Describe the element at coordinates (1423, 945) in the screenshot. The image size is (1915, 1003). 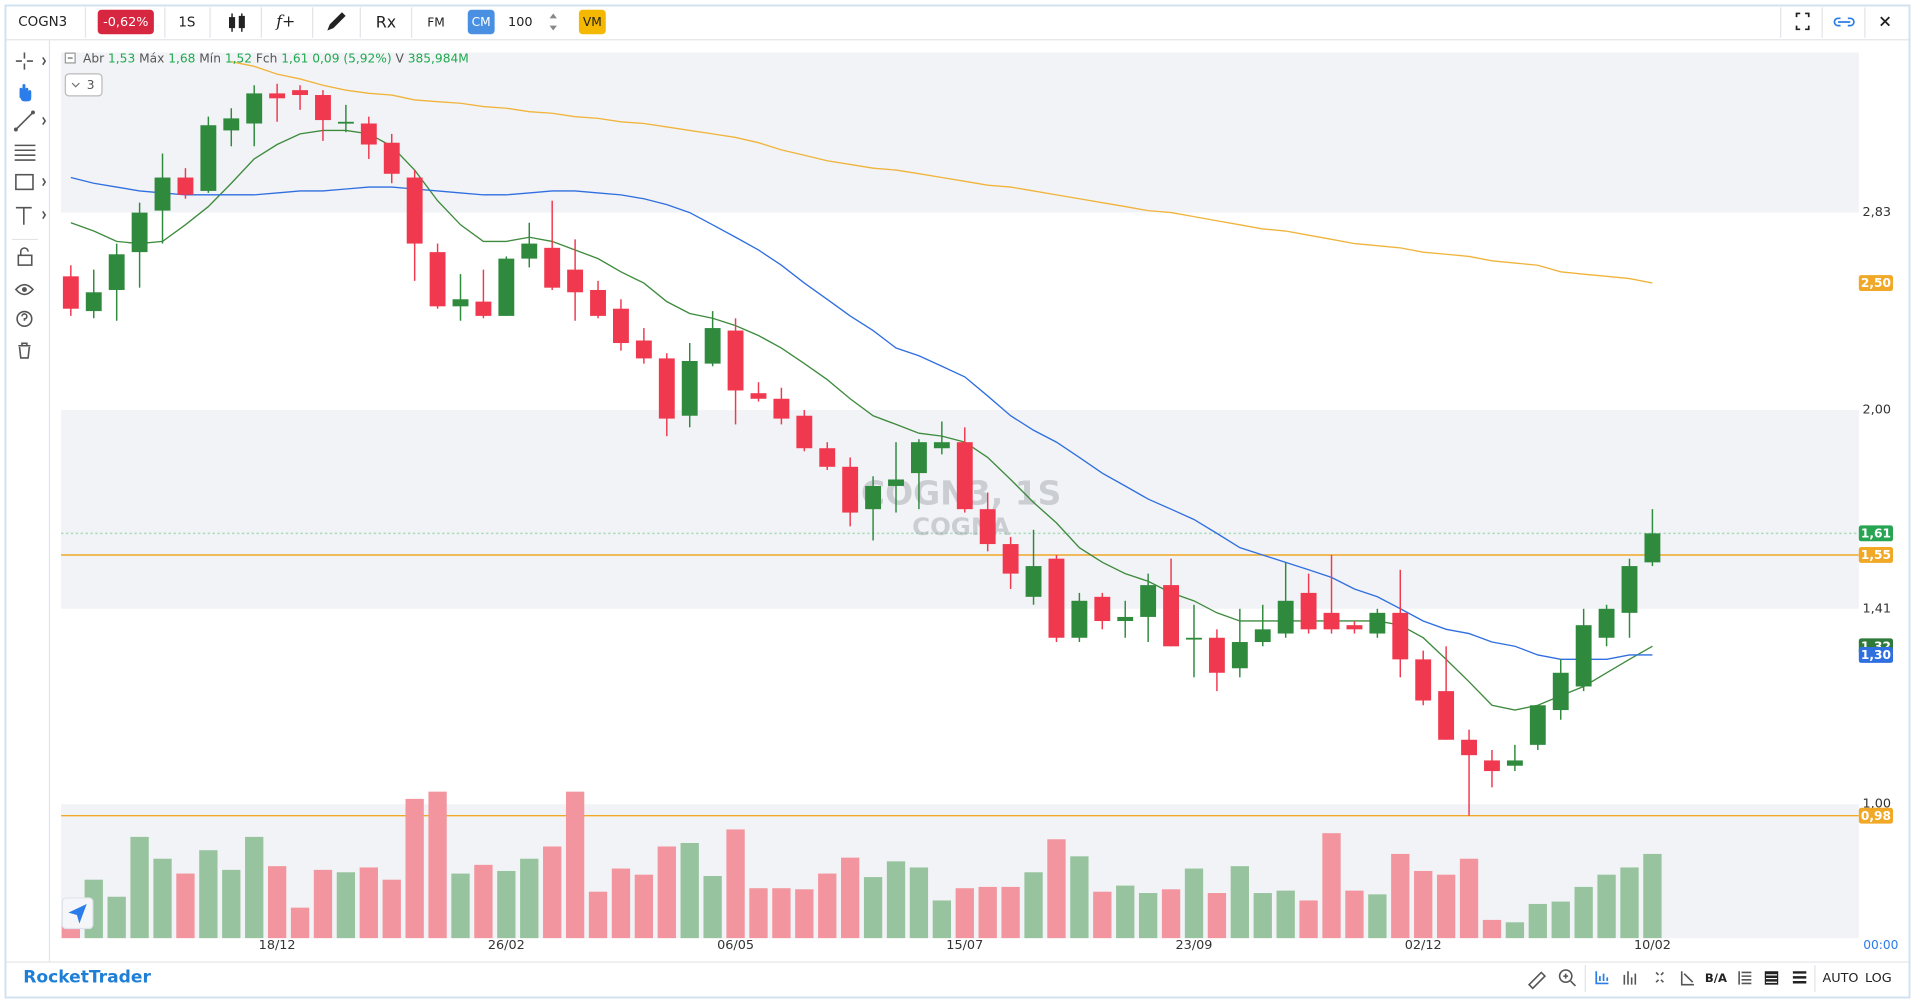
I see `x-tick-label: 02/12` at that location.